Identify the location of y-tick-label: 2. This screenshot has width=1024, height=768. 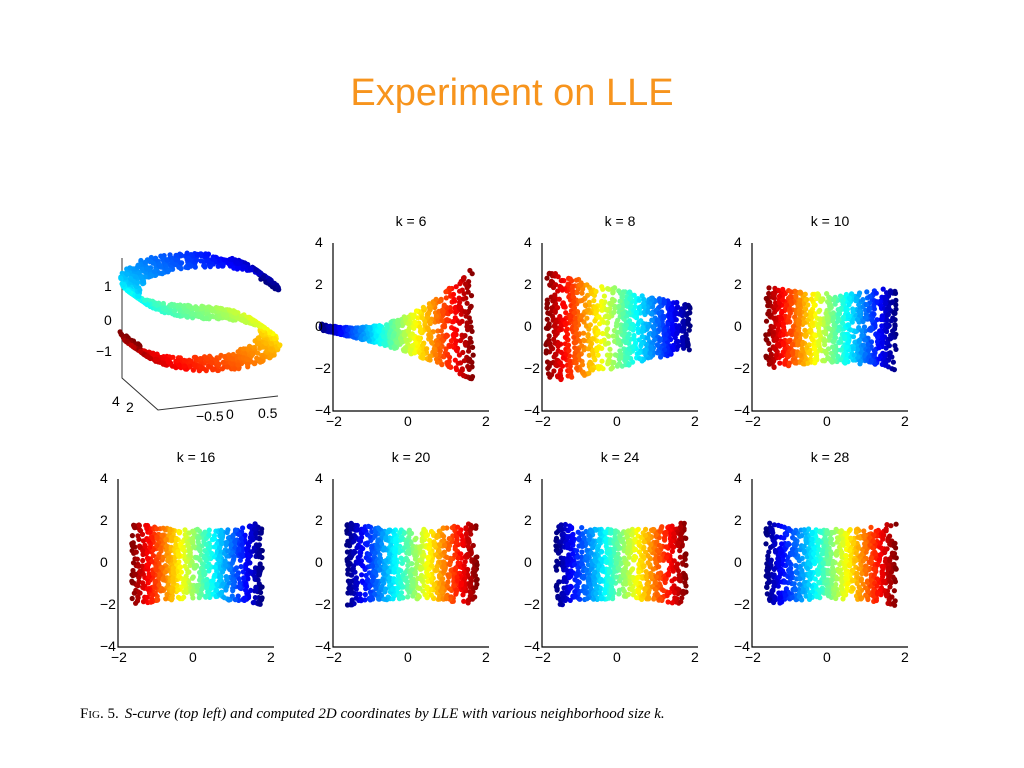
(319, 284).